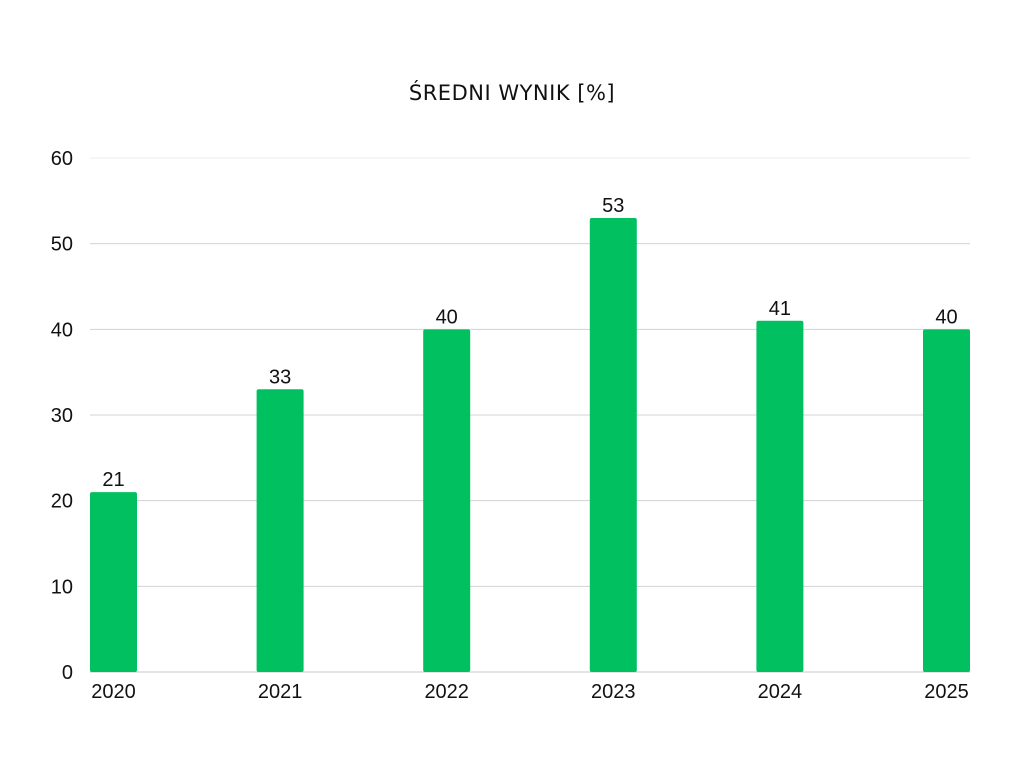 The width and height of the screenshot is (1024, 768). Describe the element at coordinates (512, 92) in the screenshot. I see `chart-title: ŚREDNI WYNIK [%]` at that location.